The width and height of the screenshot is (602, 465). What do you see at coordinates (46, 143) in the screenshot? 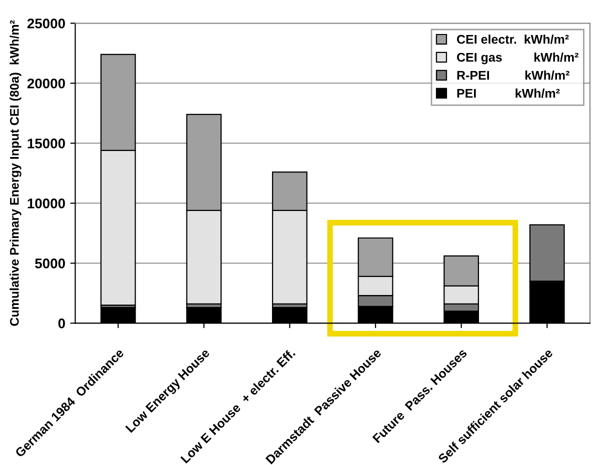
I see `y-tick-label: 15000` at bounding box center [46, 143].